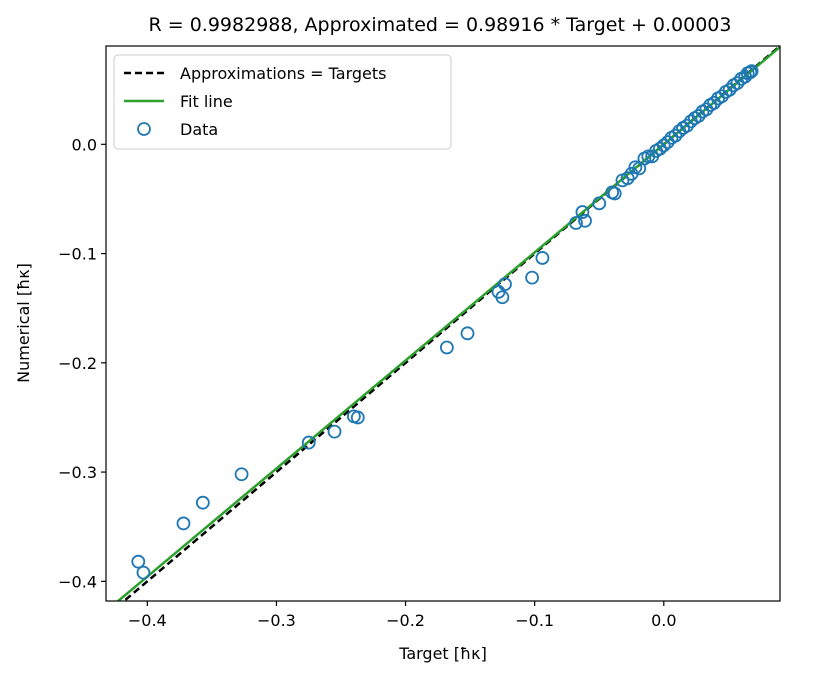 The image size is (830, 681). I want to click on legend-data-label: Data, so click(199, 129).